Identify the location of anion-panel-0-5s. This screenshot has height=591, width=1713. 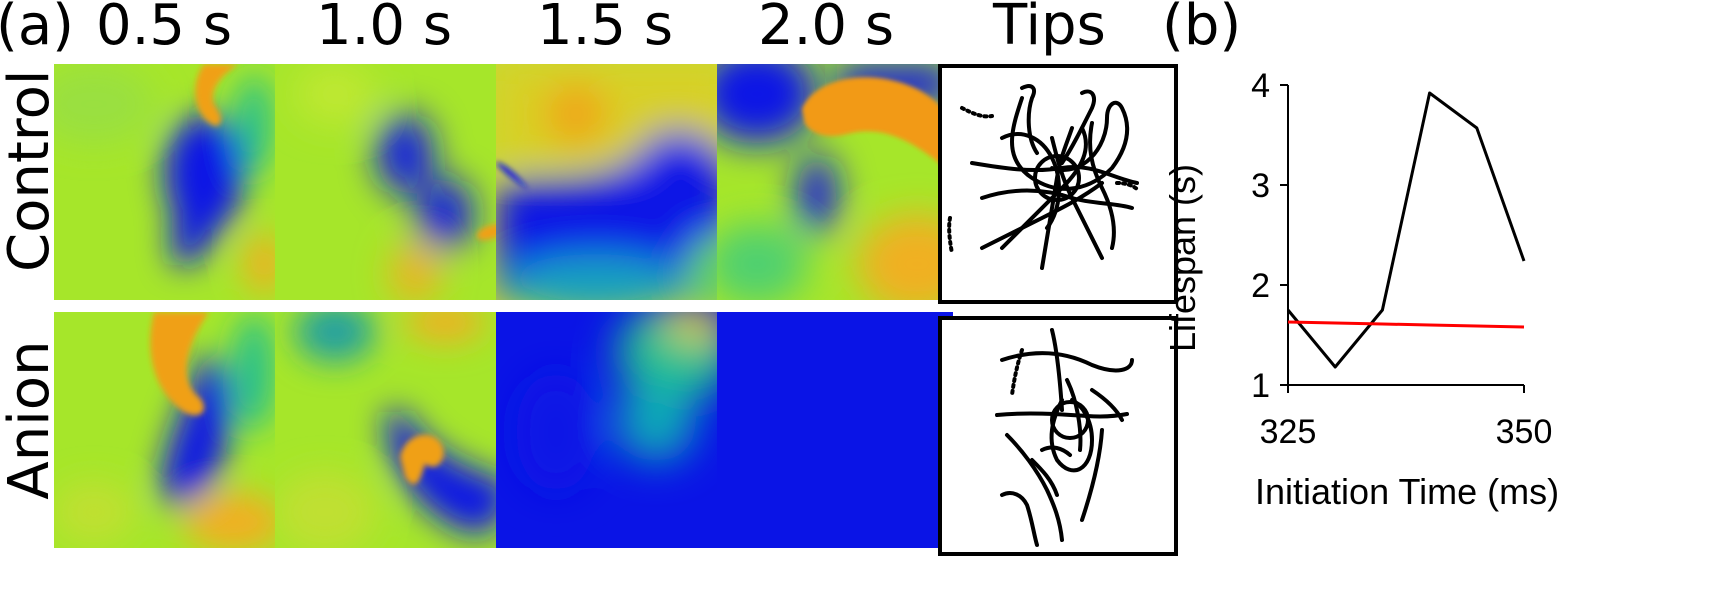
(172, 430).